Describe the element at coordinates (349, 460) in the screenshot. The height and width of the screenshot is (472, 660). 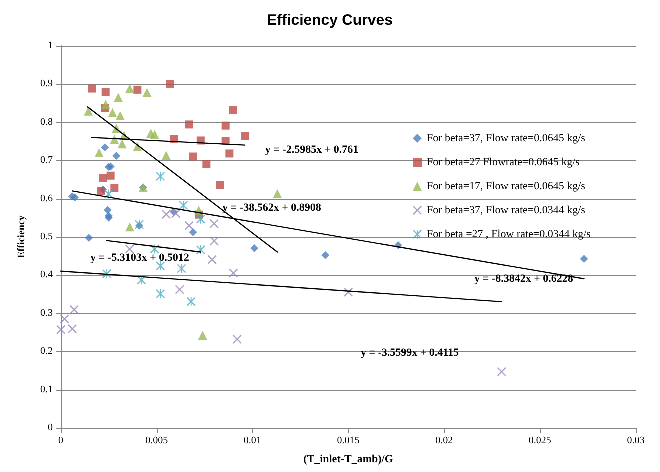
I see `x-axis-title: (T_inlet-T_amb)/G` at that location.